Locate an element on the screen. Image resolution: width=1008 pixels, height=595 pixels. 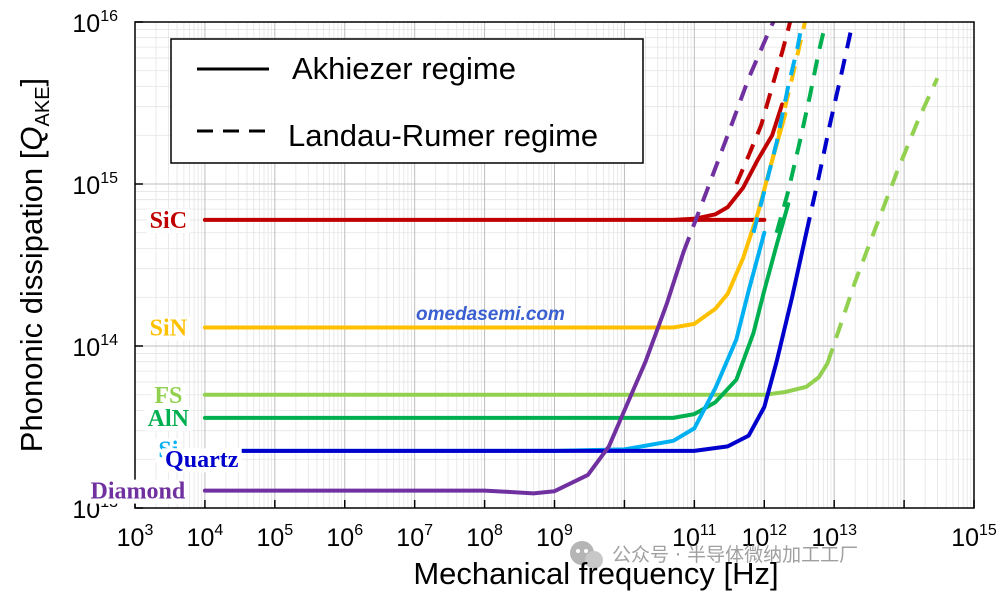
watermark-channel: 公众号 · 半导体微纳加工工厂 is located at coordinates (735, 555).